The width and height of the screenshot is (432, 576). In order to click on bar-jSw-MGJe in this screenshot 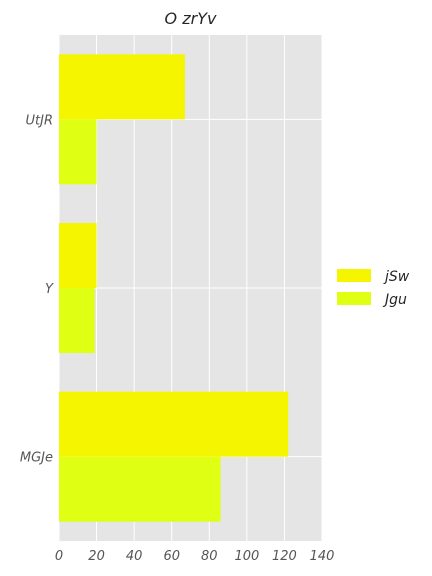, I will do `click(174, 424)`.